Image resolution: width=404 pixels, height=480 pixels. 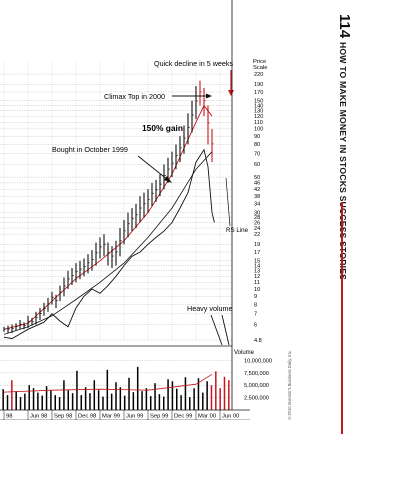 What do you see at coordinates (257, 277) in the screenshot?
I see `price-tick-label: 12` at bounding box center [257, 277].